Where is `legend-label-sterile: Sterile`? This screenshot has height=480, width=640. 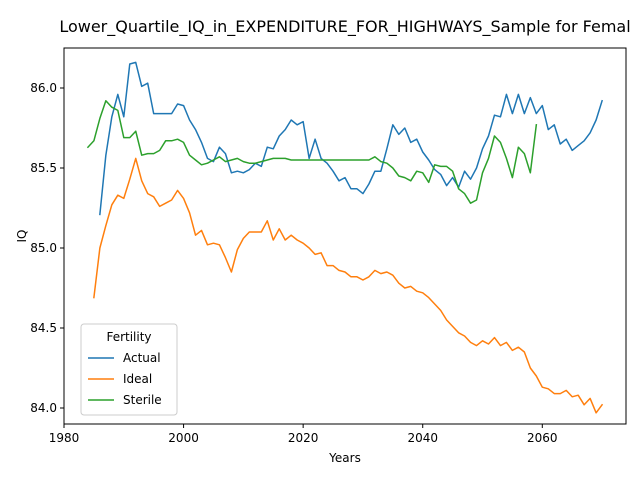
legend-label-sterile: Sterile is located at coordinates (142, 400).